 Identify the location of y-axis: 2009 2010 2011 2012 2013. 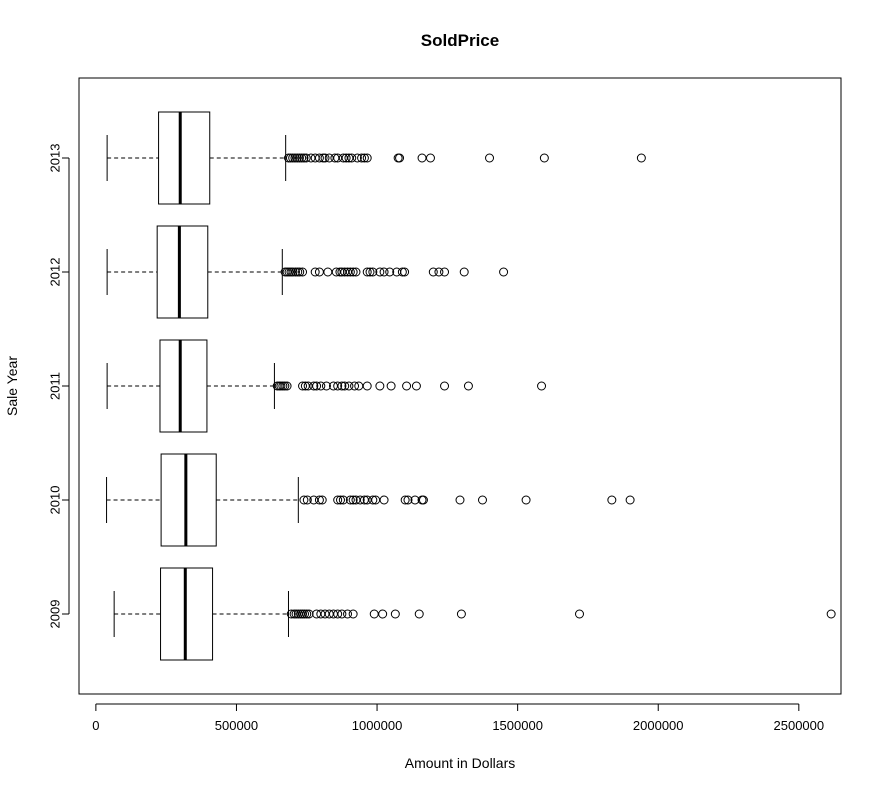
(59, 386).